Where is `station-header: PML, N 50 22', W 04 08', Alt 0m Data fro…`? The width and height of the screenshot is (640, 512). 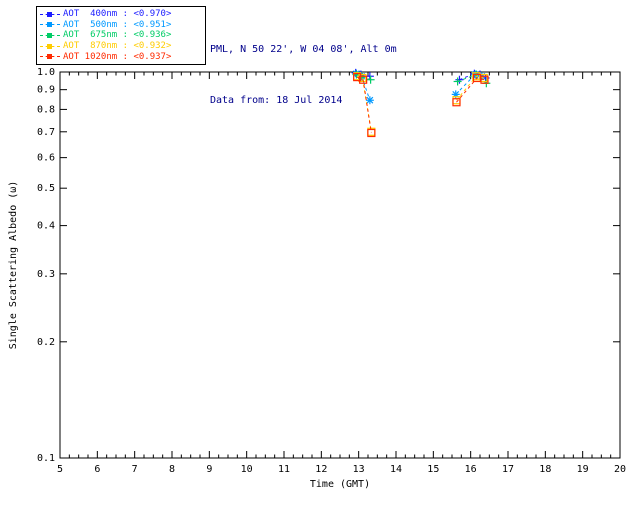 station-header: PML, N 50 22', W 04 08', Alt 0m Data fro… is located at coordinates (303, 66).